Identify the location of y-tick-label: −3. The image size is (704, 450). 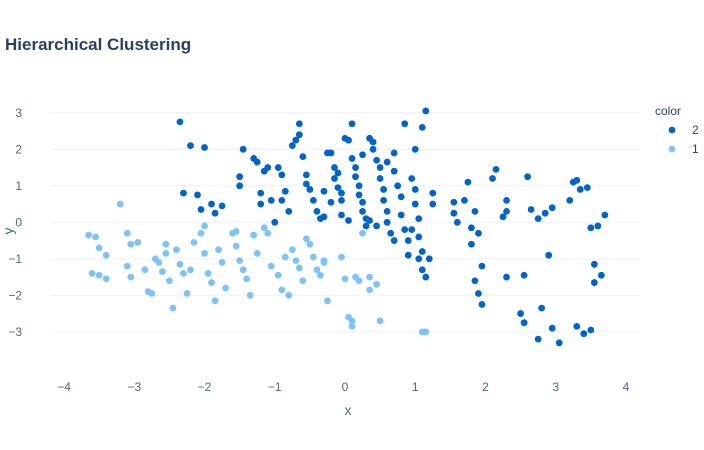
(15, 332).